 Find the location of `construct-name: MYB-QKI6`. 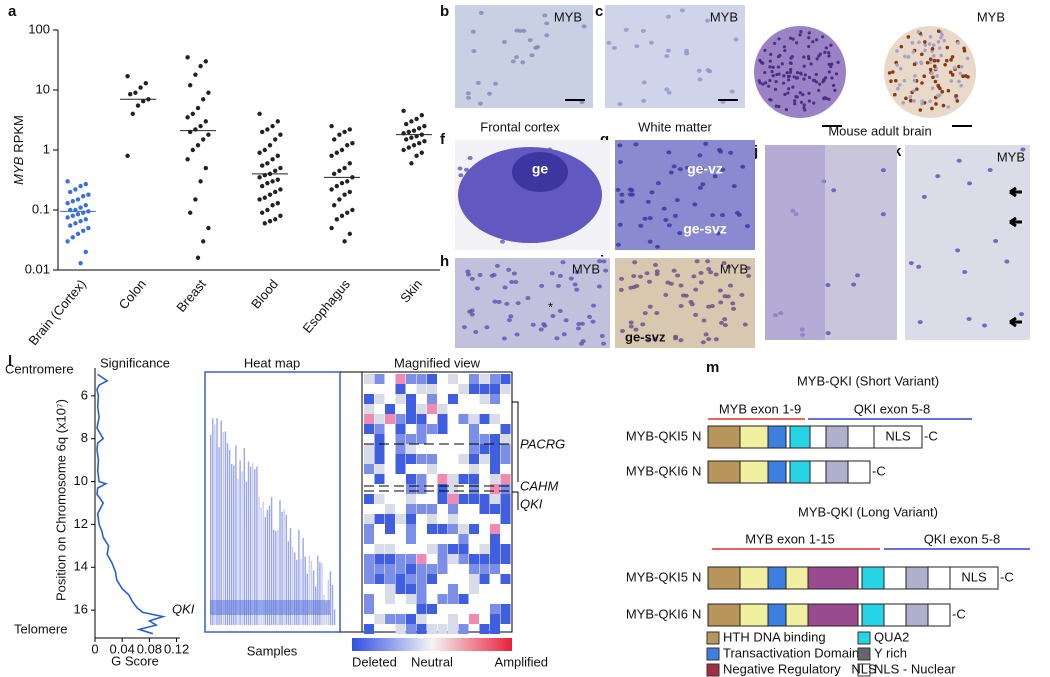

construct-name: MYB-QKI6 is located at coordinates (657, 470).